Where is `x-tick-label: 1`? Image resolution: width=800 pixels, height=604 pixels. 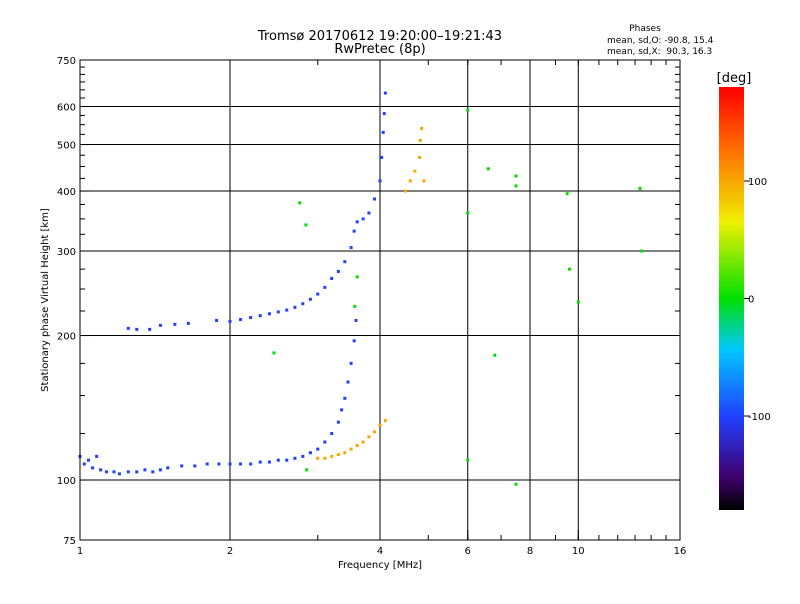 x-tick-label: 1 is located at coordinates (80, 551).